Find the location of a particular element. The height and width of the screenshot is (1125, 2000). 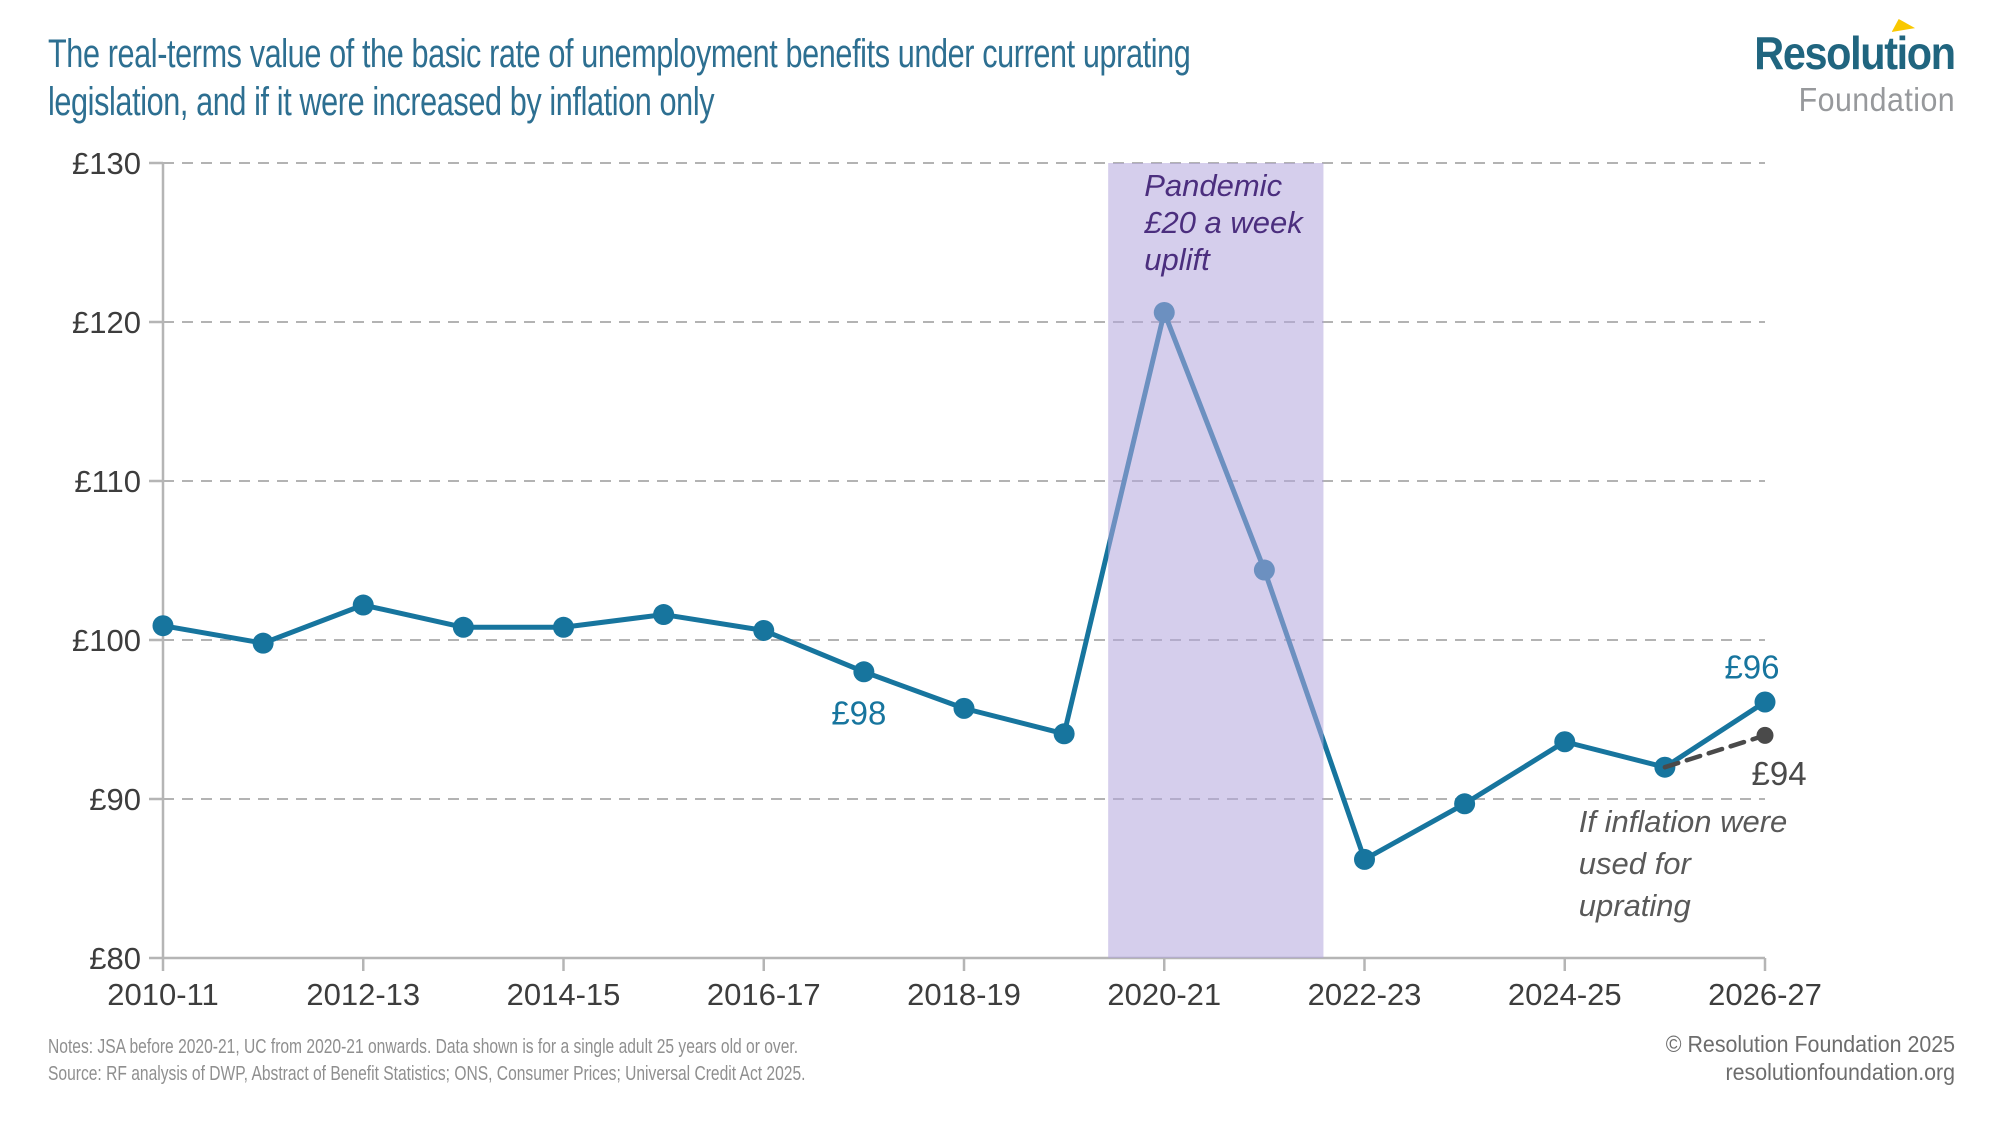

value-label-98: £98 is located at coordinates (858, 713).